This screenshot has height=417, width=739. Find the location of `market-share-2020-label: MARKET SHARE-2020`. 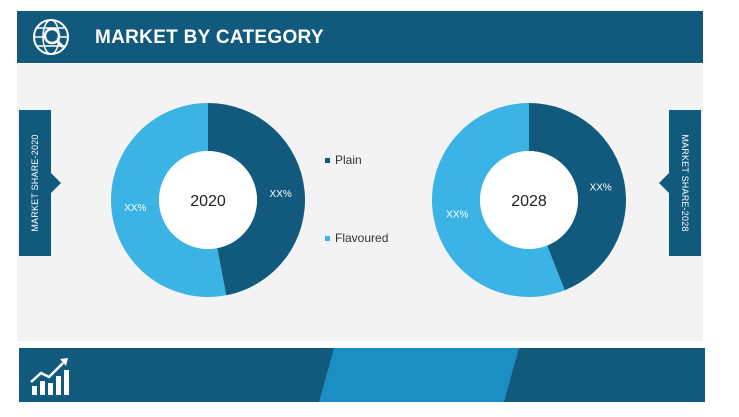

market-share-2020-label: MARKET SHARE-2020 is located at coordinates (35, 183).